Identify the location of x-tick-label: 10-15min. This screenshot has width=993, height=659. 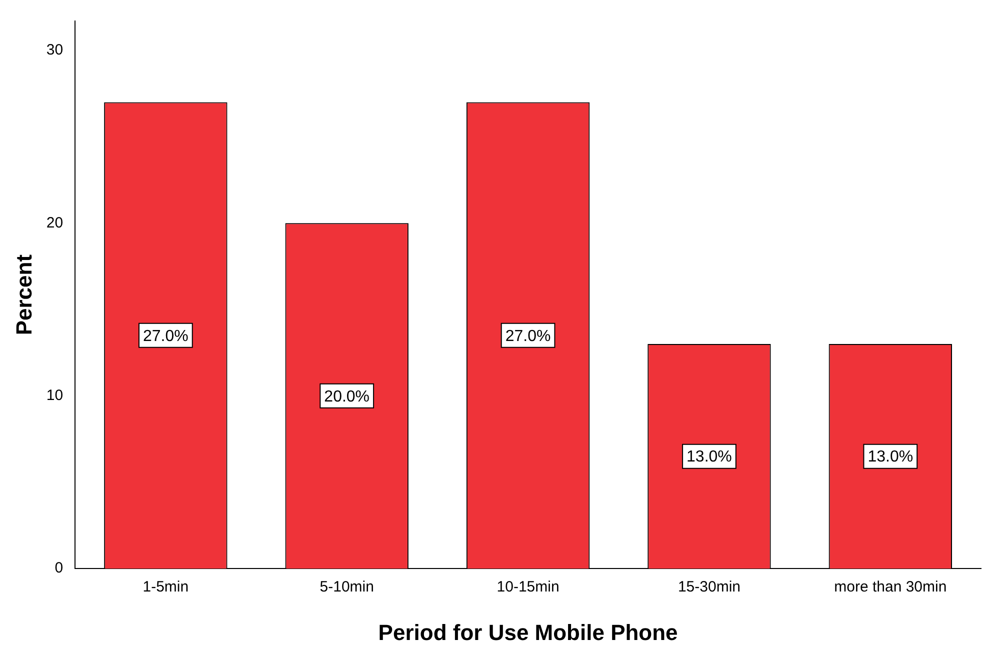
(528, 587).